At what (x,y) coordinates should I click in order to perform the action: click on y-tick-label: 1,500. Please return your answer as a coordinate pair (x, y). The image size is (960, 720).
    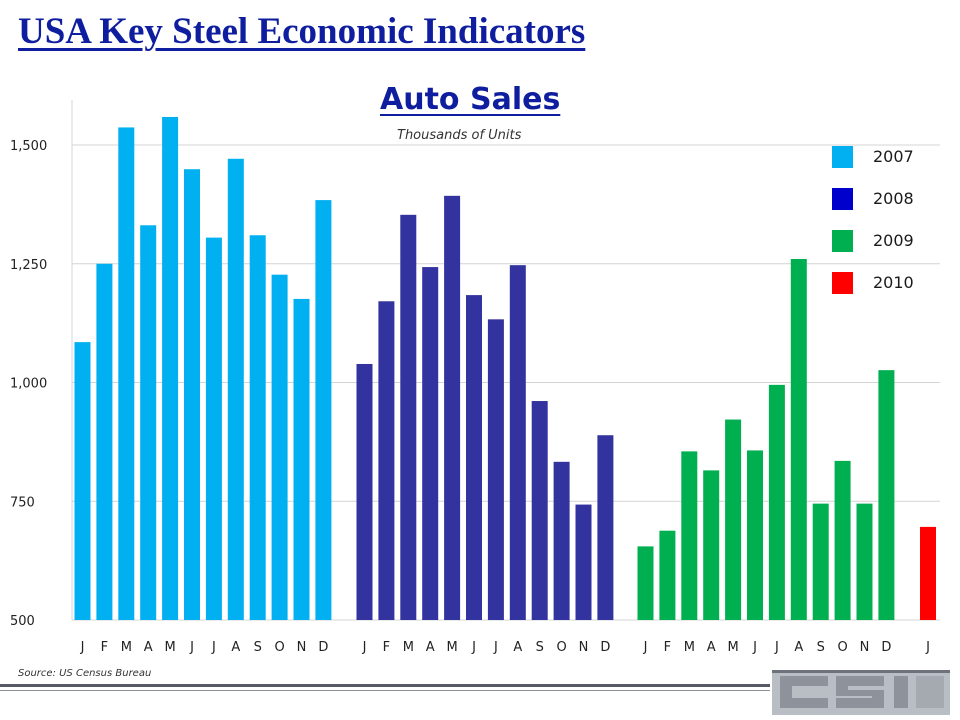
    Looking at the image, I should click on (28, 146).